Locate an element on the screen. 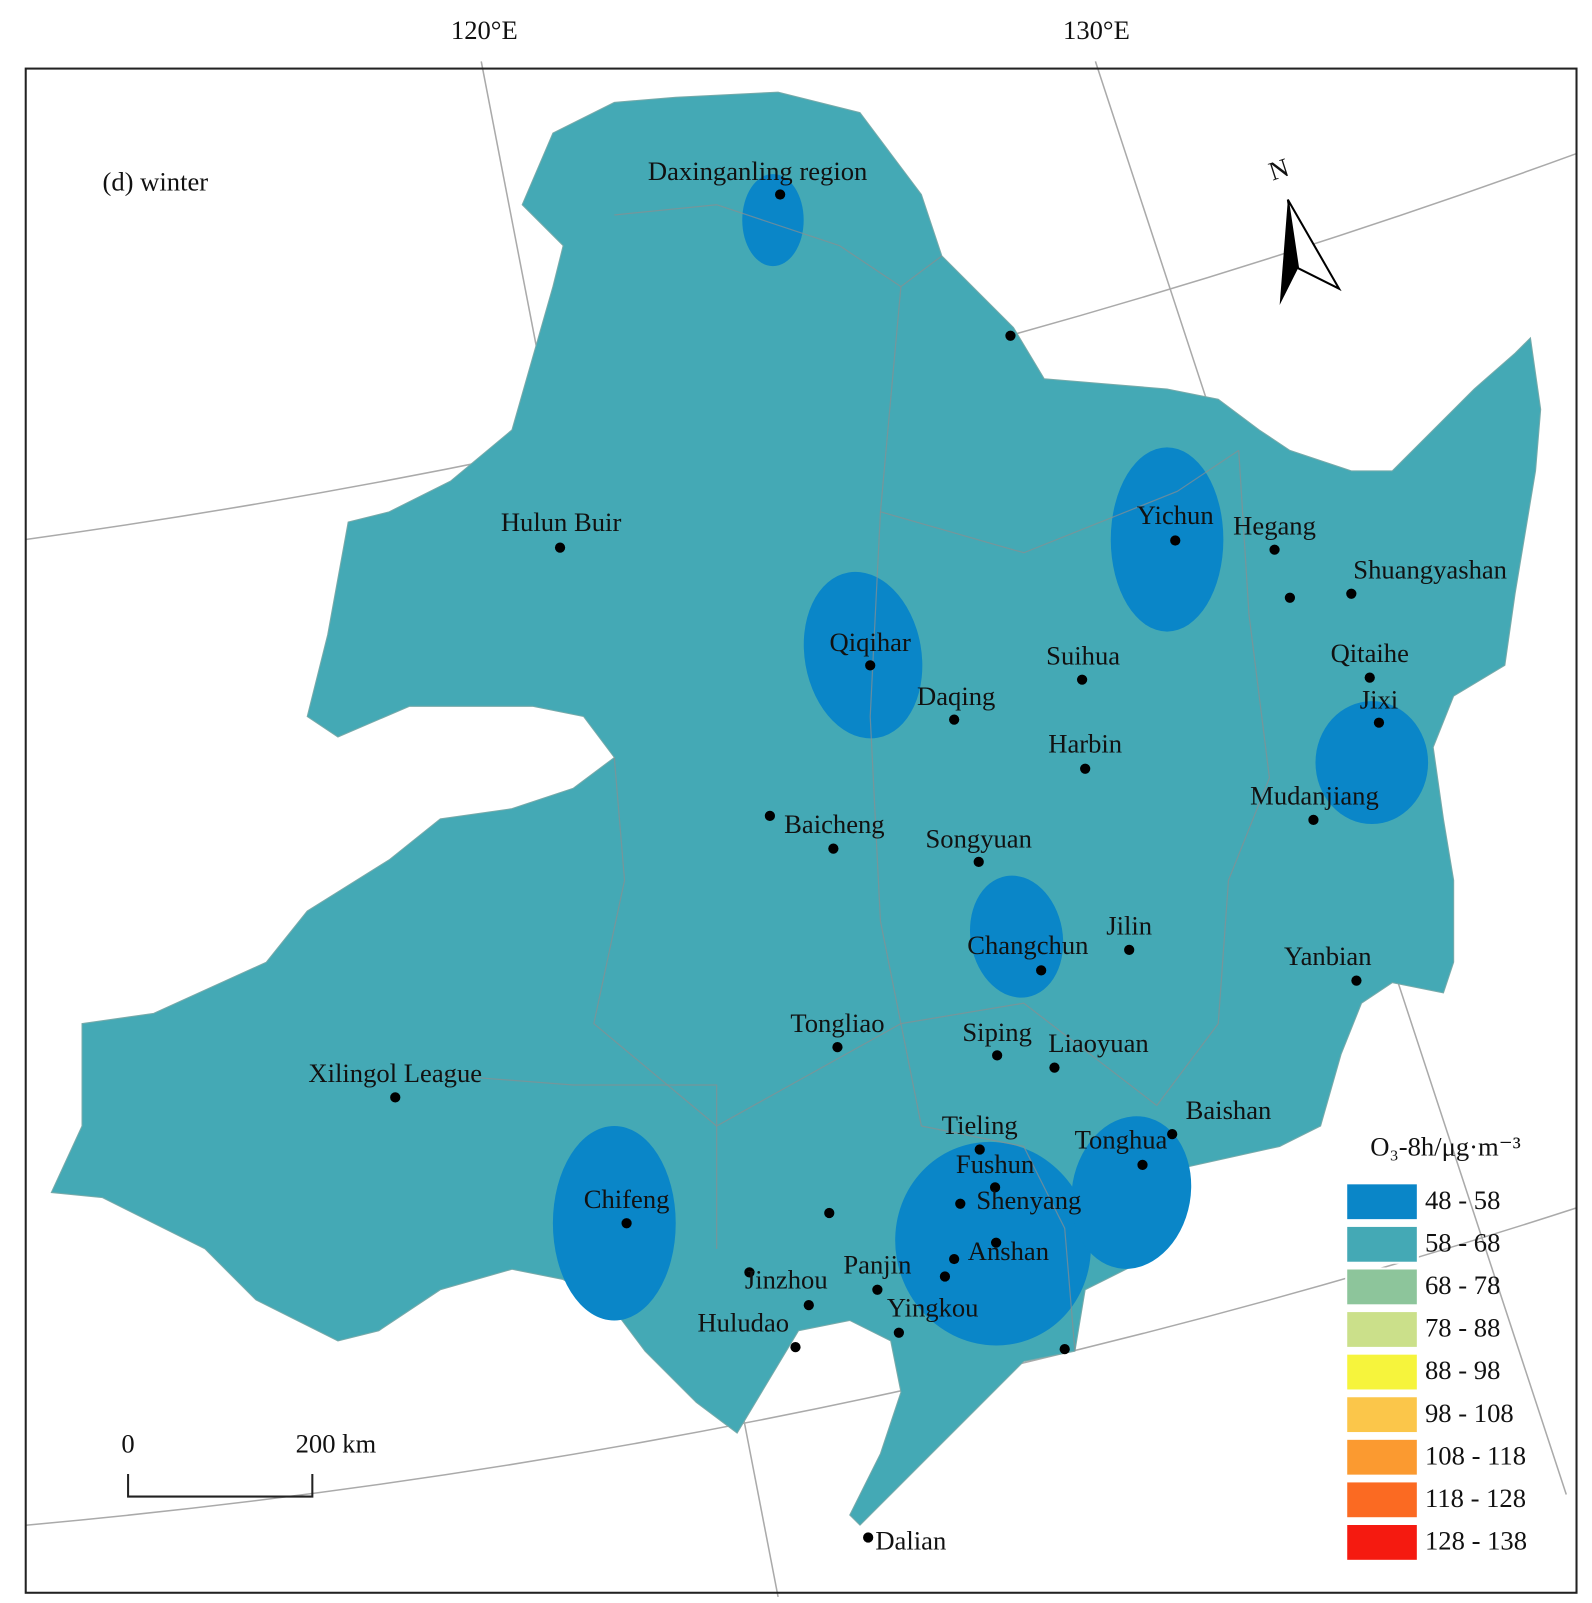 This screenshot has height=1603, width=1592. city-label: Baishan is located at coordinates (1229, 1110).